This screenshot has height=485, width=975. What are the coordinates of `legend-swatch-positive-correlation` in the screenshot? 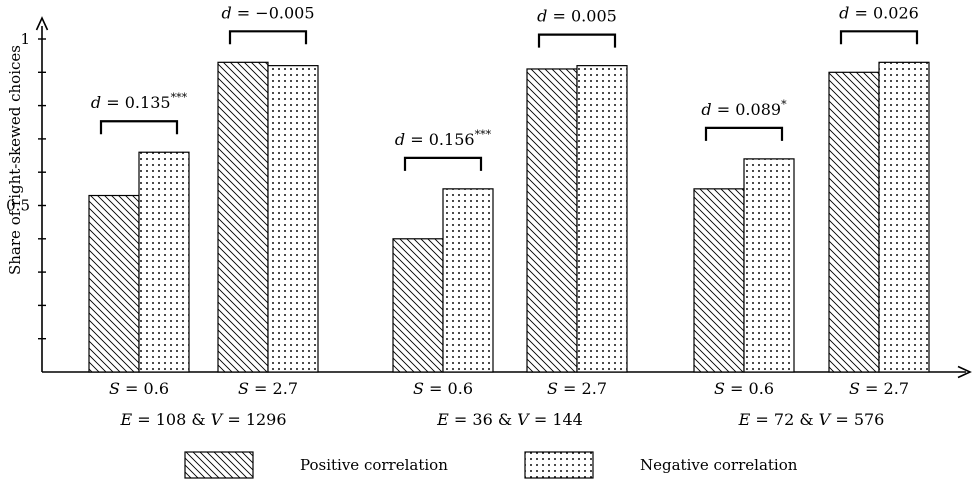 It's located at (219, 465).